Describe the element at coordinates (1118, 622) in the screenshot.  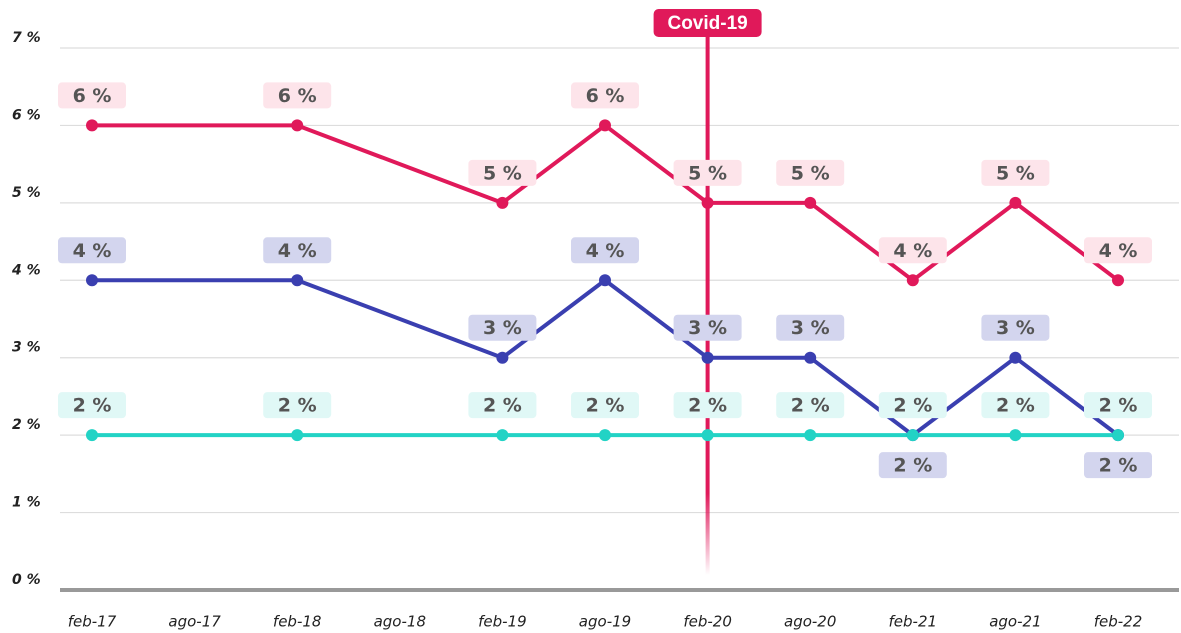
I see `x-tick-label: feb-22` at that location.